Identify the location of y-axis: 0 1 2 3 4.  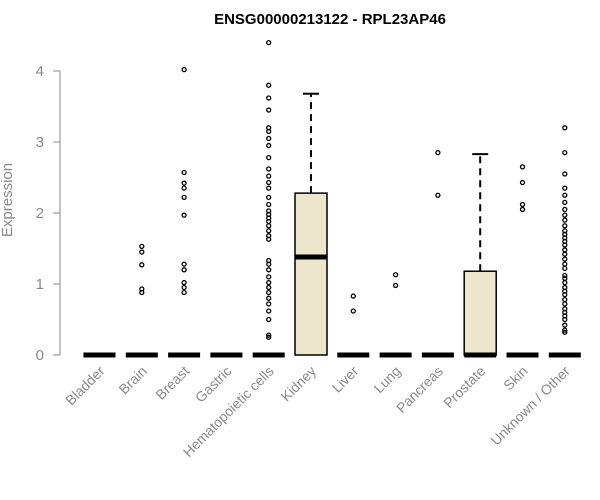
(48, 213).